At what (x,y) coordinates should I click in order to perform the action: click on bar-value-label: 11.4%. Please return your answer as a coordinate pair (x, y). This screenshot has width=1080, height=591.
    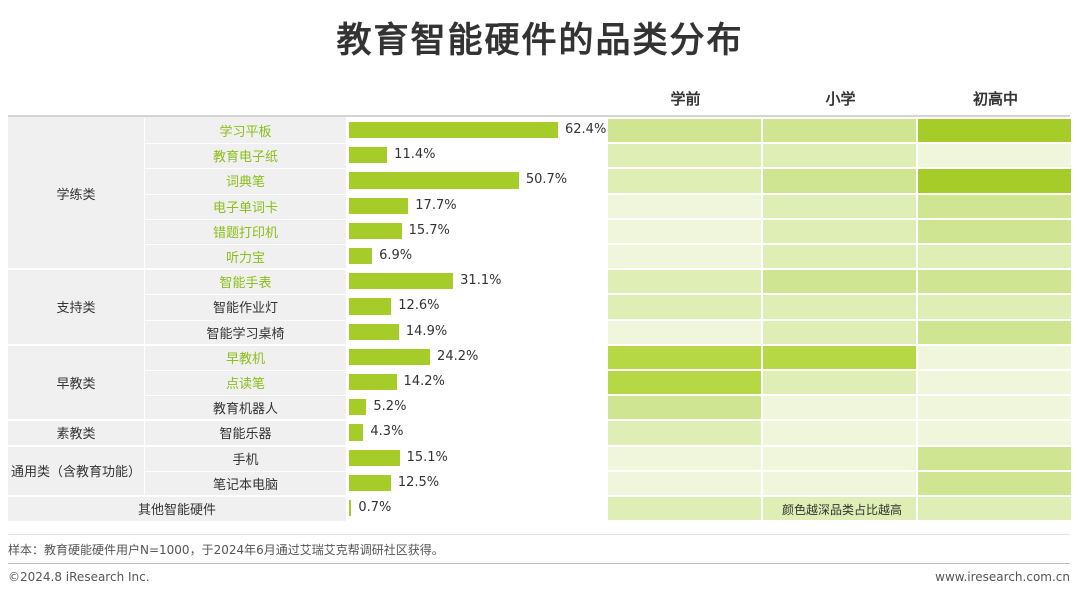
    Looking at the image, I should click on (415, 155).